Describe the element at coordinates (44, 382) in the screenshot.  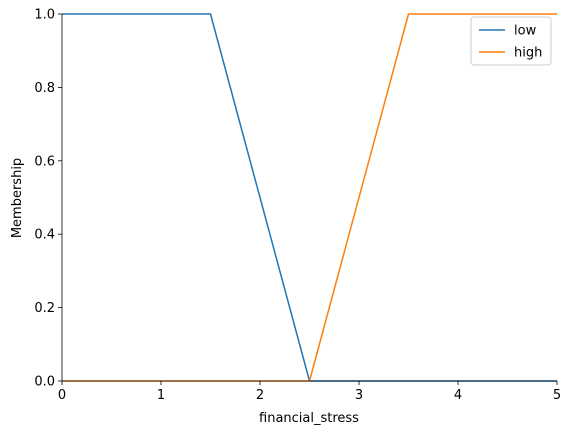
I see `y-tick-label: 0.0` at that location.